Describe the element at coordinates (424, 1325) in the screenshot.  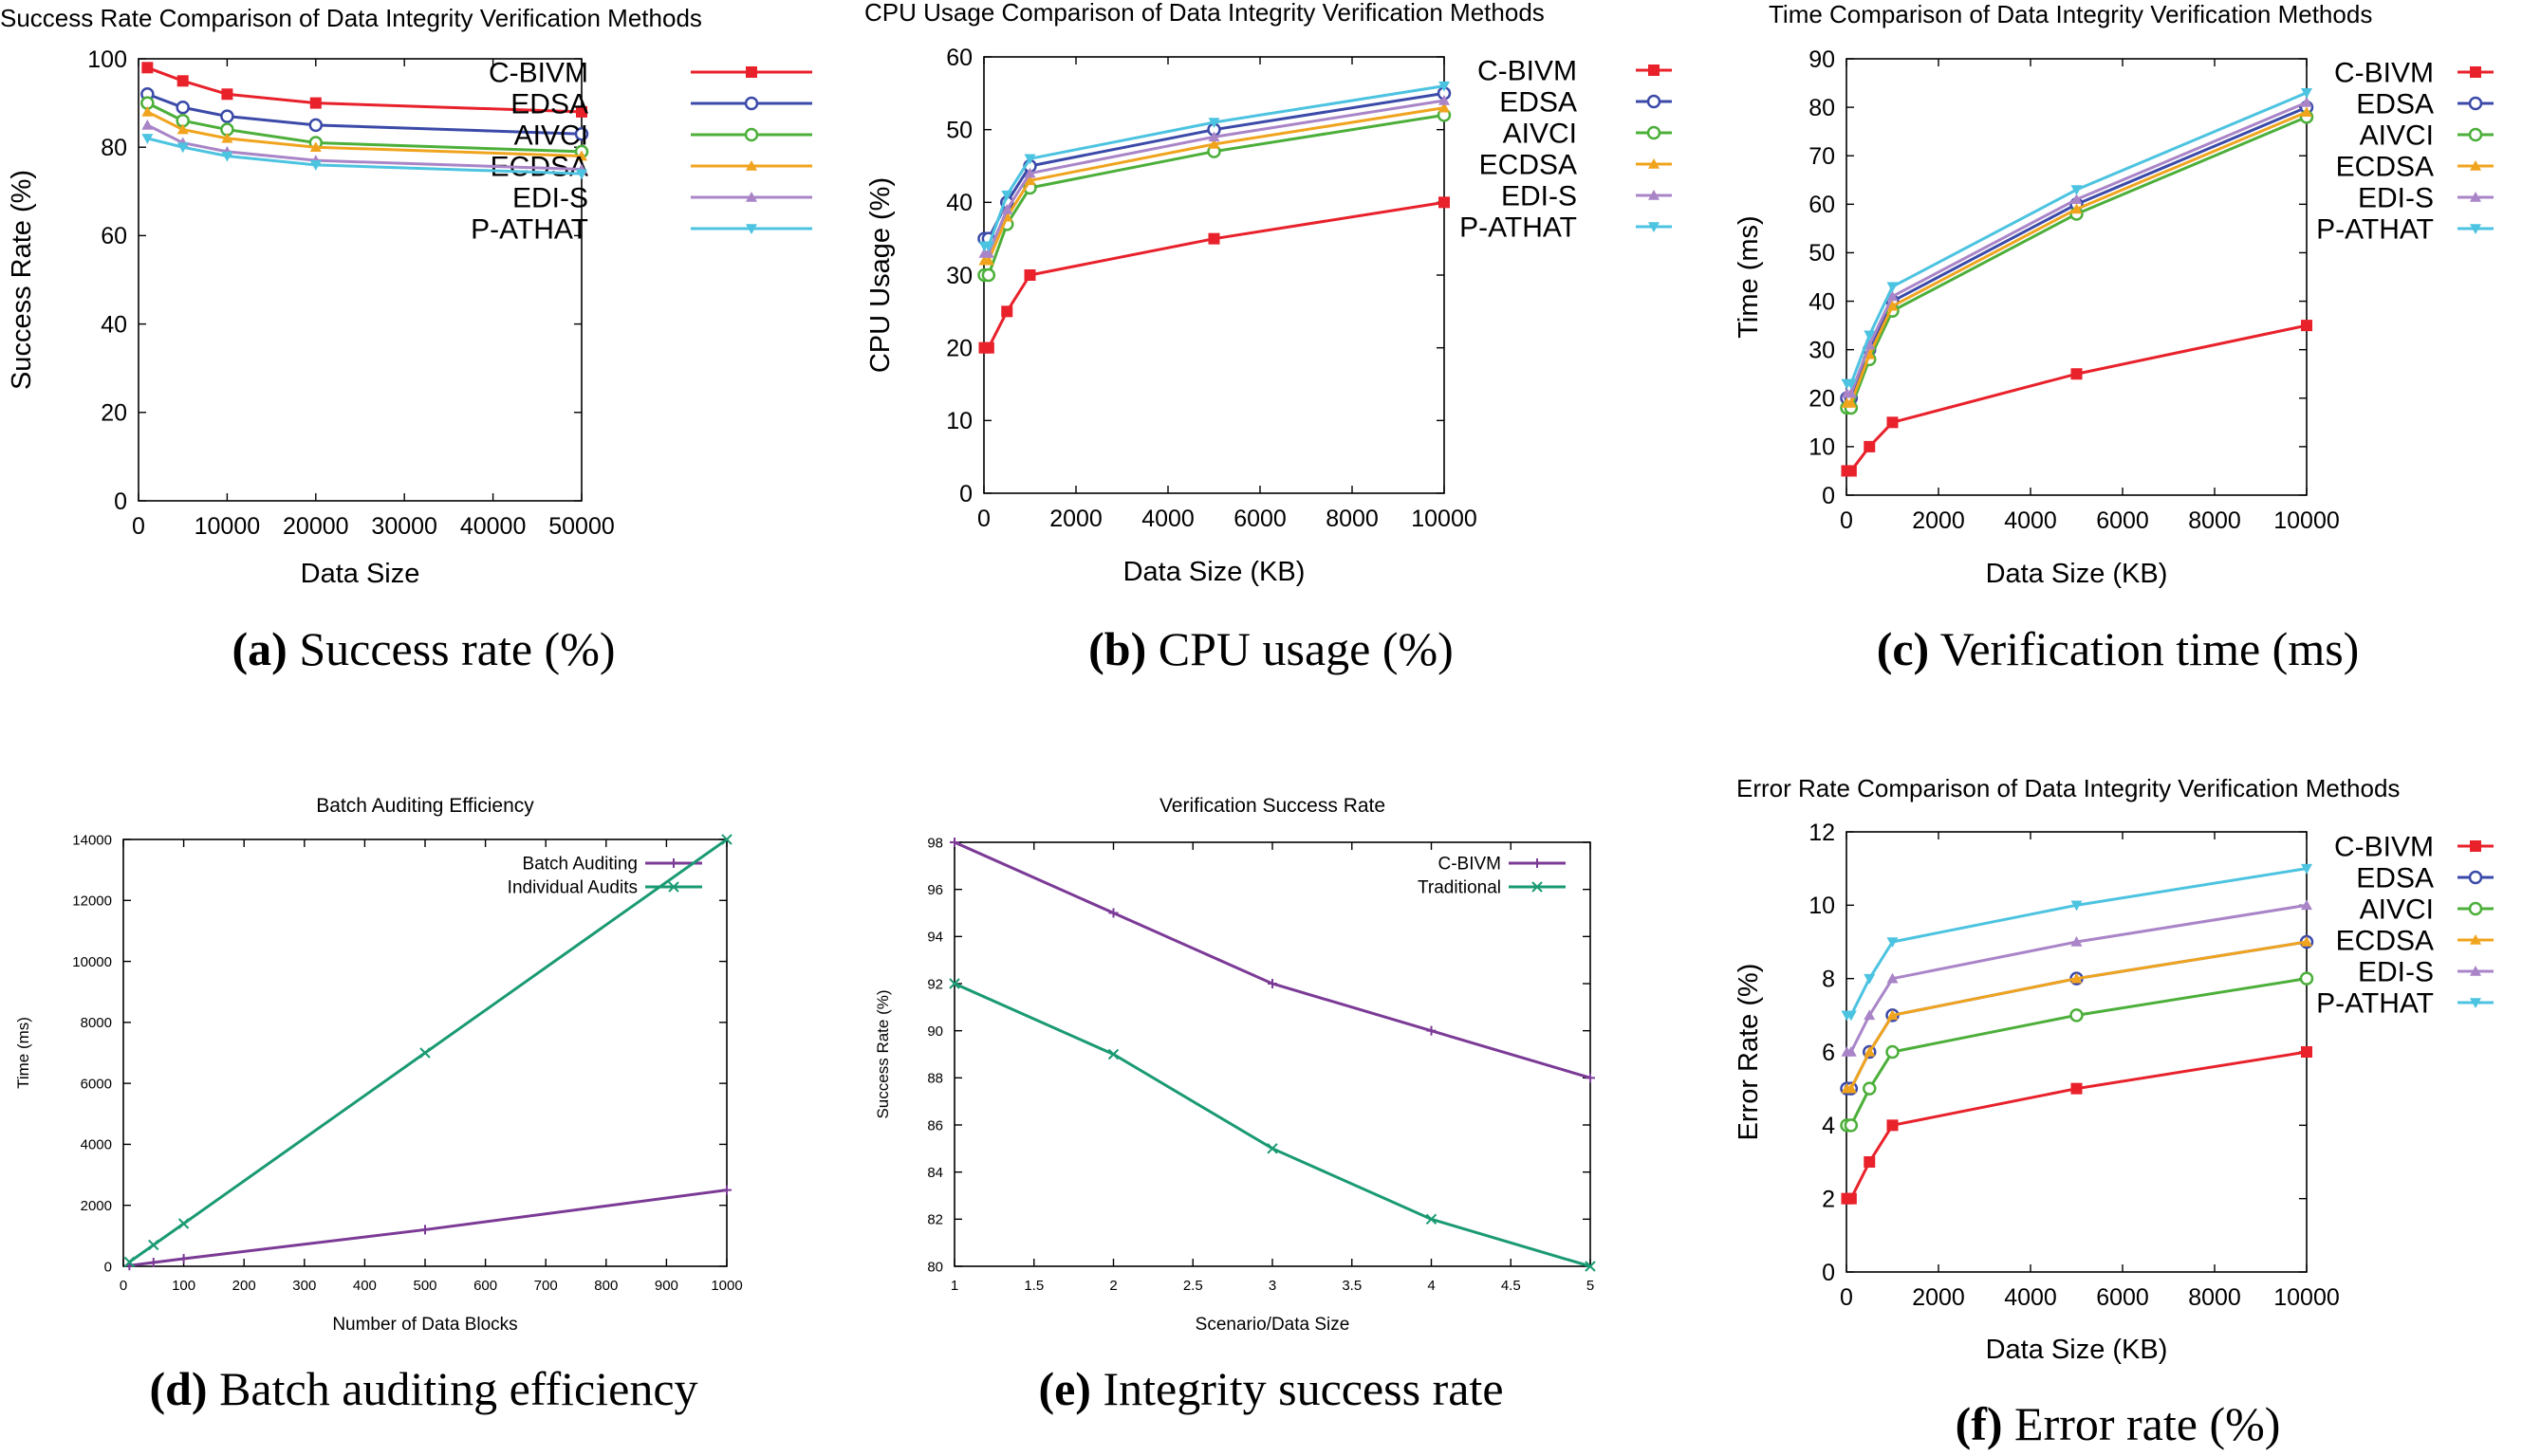
I see `x-axis-label: Number of Data Blocks` at that location.